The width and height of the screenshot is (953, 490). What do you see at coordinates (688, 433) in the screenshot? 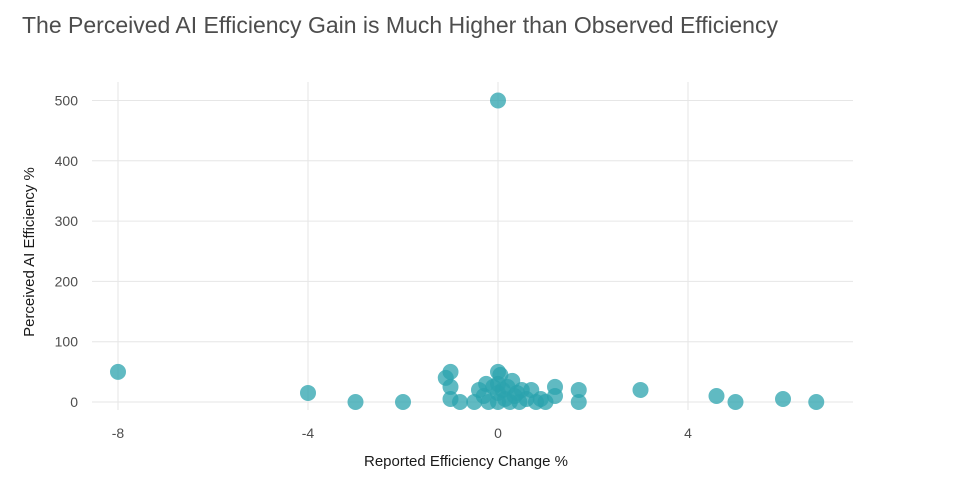
I see `x-tick-label: 4` at bounding box center [688, 433].